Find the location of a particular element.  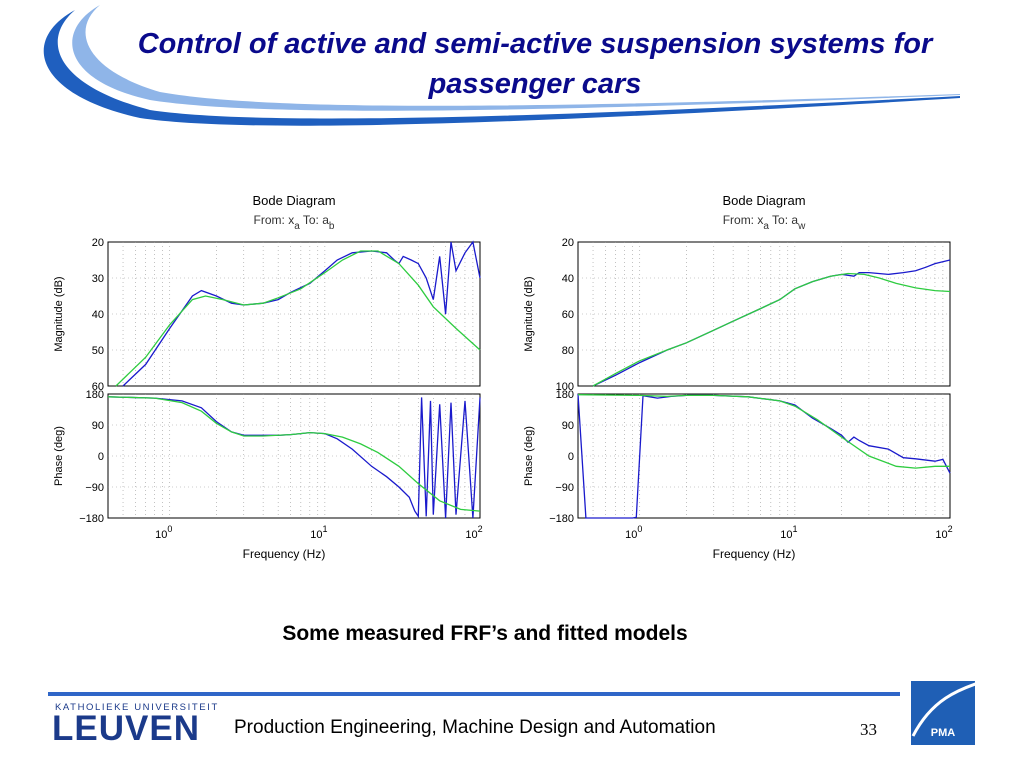

chart-subtitle: From: xa To: aw is located at coordinates (764, 222).